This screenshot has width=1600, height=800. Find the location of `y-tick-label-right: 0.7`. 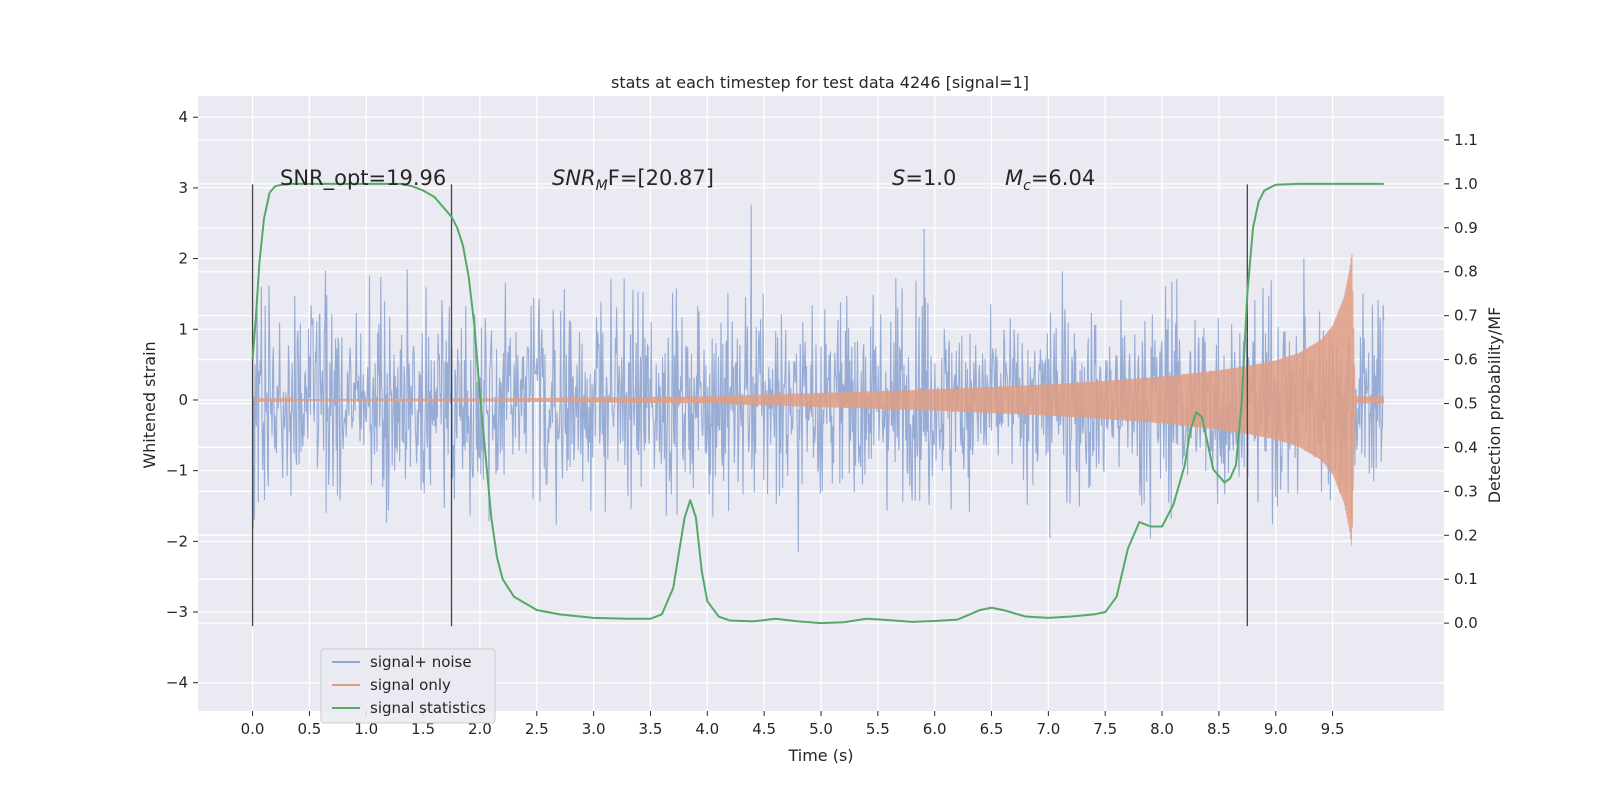

y-tick-label-right: 0.7 is located at coordinates (1466, 316).